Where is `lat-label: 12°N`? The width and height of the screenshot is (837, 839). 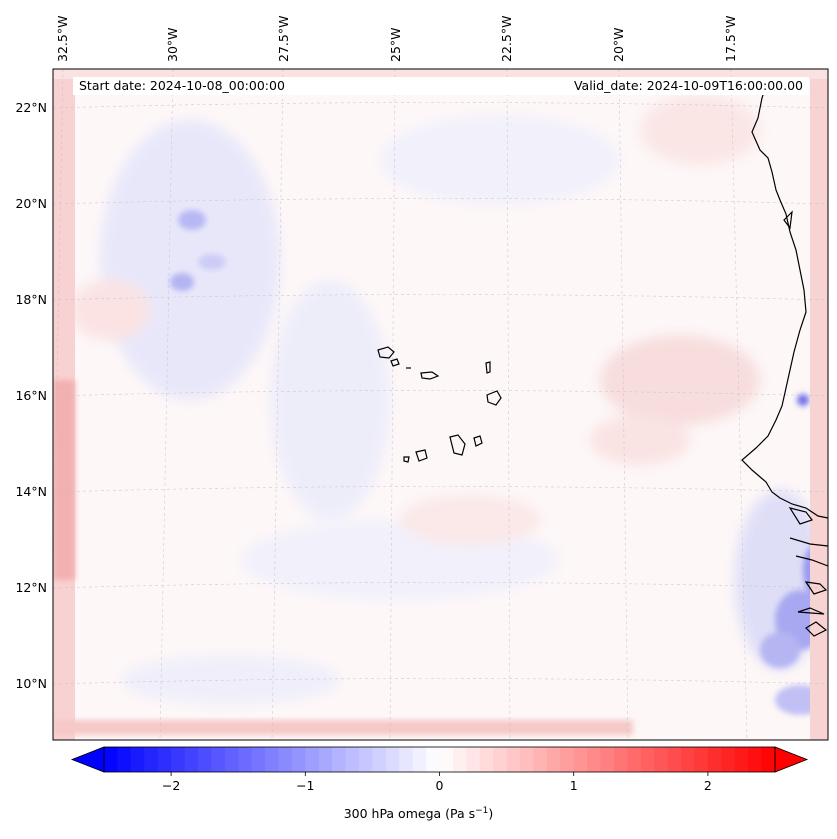 lat-label: 12°N is located at coordinates (31, 587).